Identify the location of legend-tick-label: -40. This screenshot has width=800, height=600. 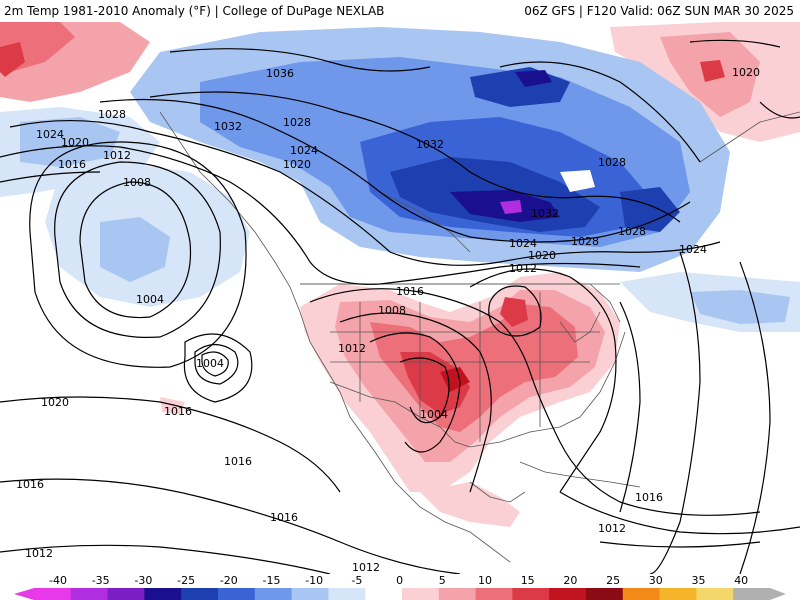
(58, 580).